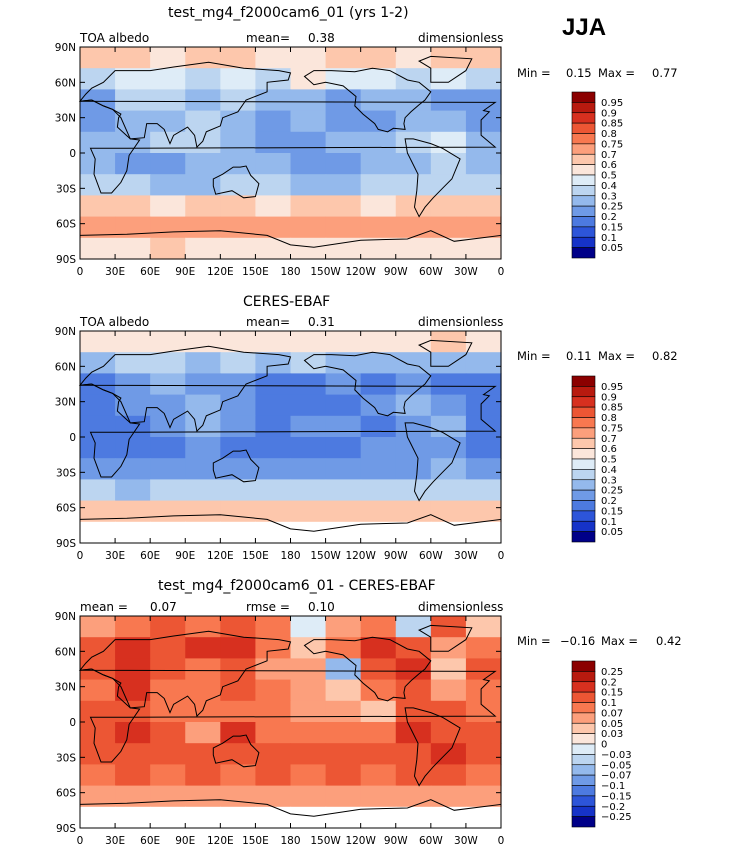 The image size is (732, 858). What do you see at coordinates (431, 841) in the screenshot?
I see `x-tick-label: 60W` at bounding box center [431, 841].